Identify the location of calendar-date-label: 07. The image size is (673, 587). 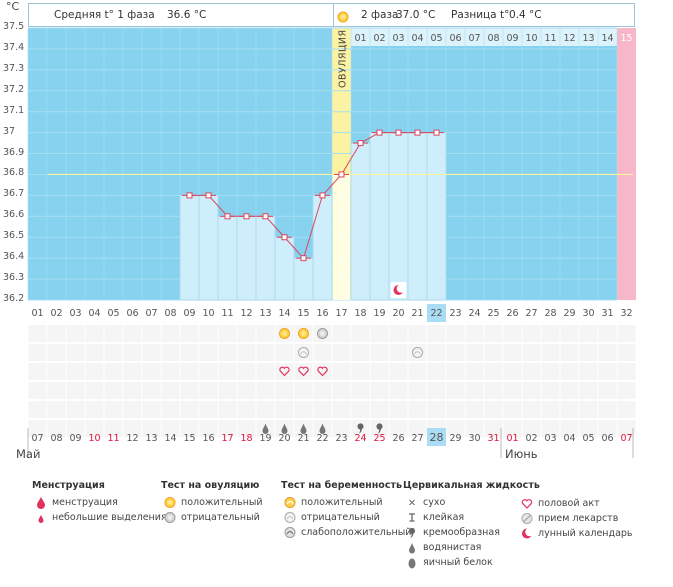
(37, 438).